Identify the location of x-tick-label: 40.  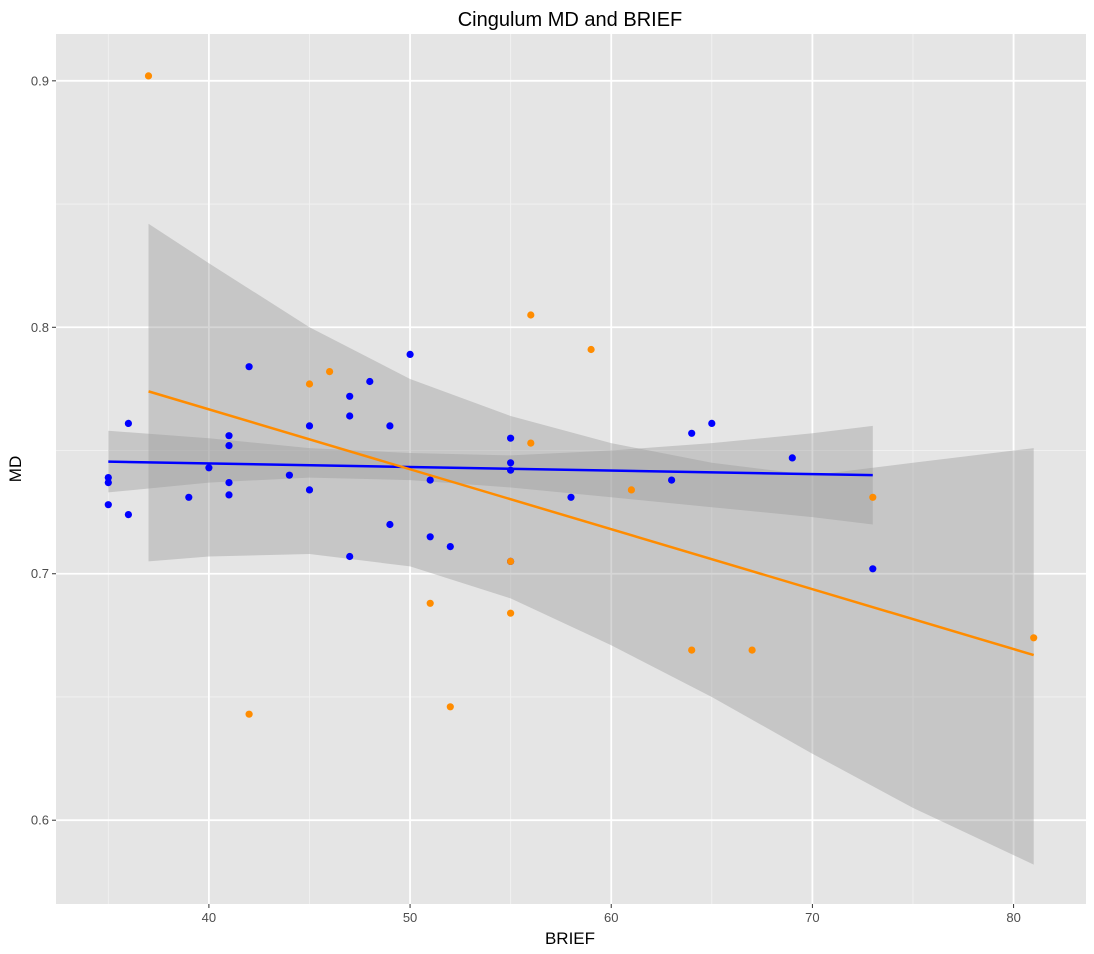
(209, 917).